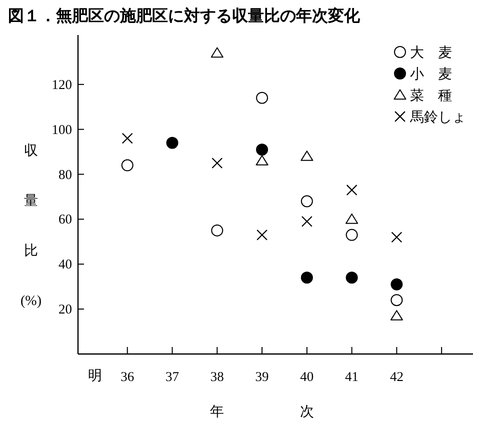 This screenshot has height=433, width=484. I want to click on ylabel: 収量比(%), so click(31, 226).